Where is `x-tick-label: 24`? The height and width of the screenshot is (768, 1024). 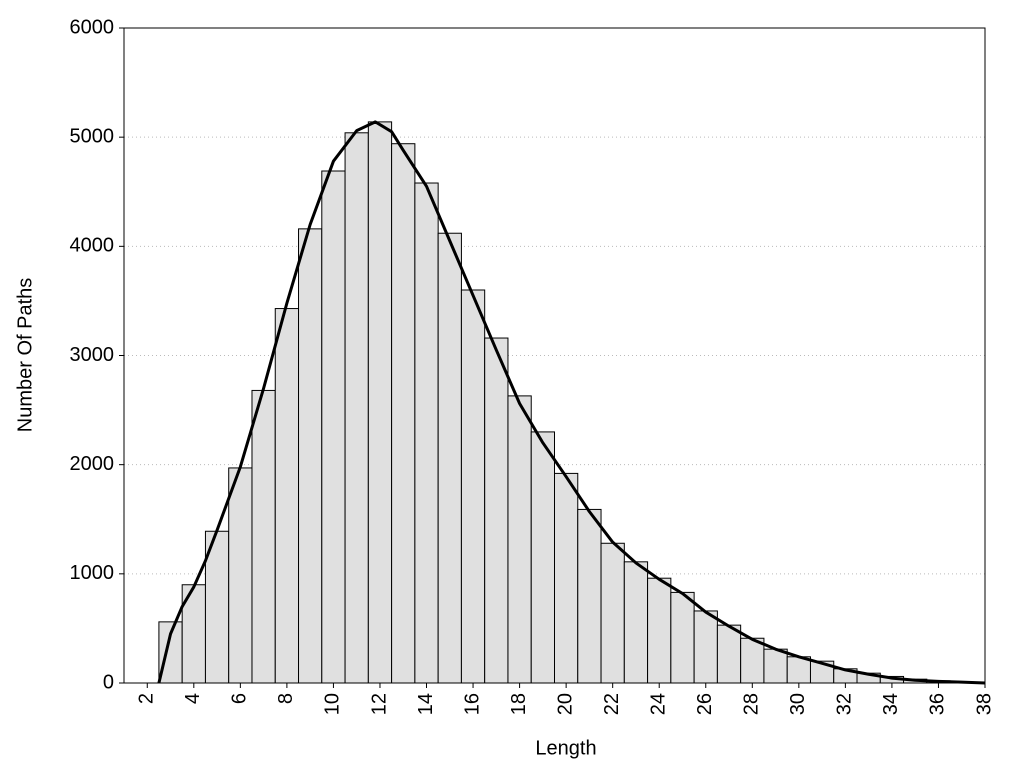 x-tick-label: 24 is located at coordinates (658, 704).